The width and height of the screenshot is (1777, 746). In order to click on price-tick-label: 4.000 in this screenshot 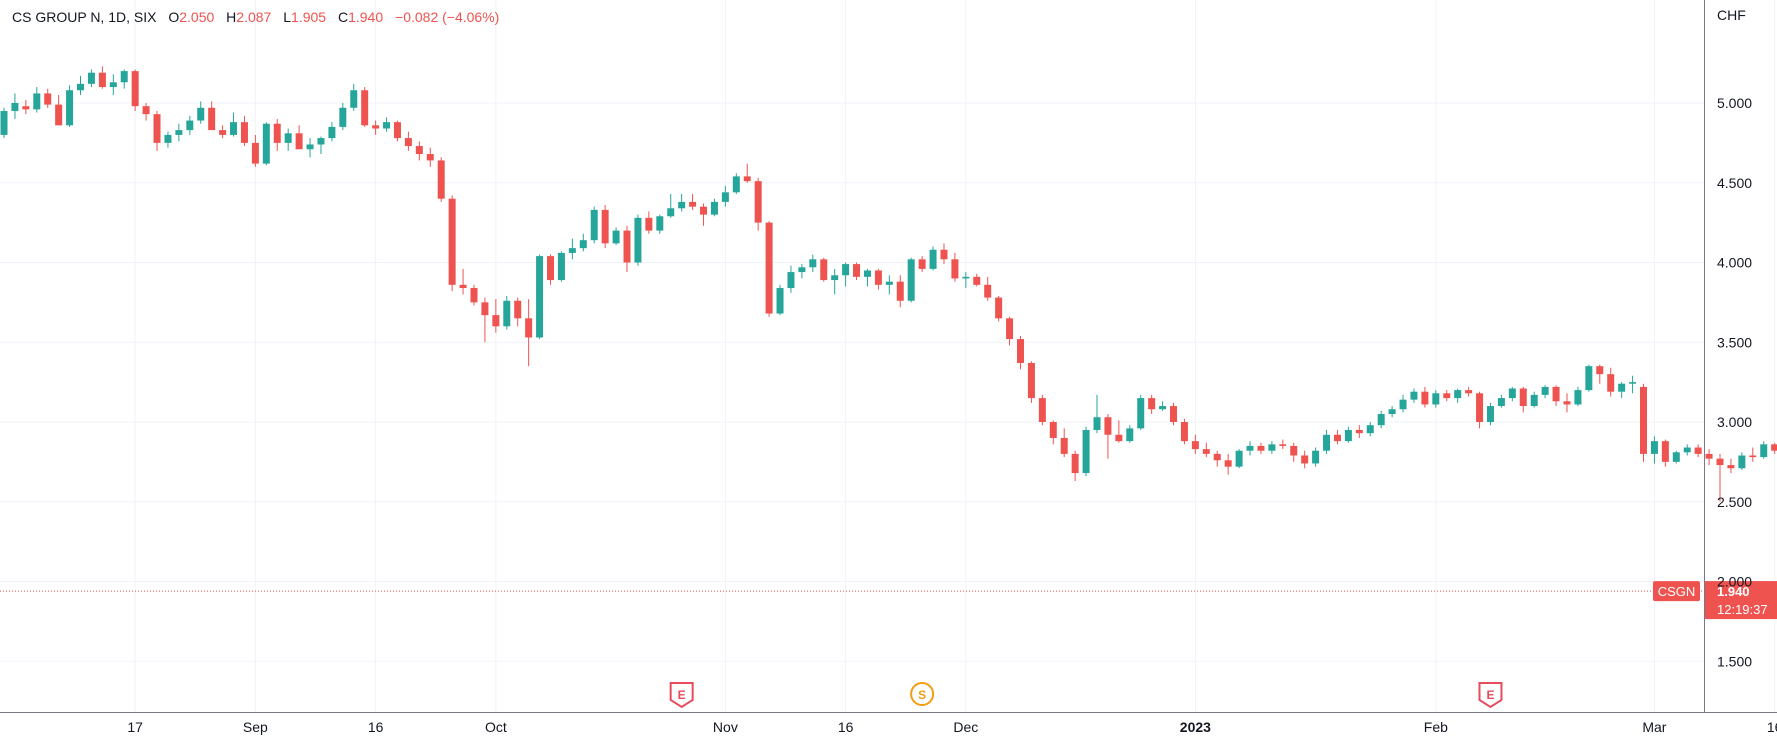, I will do `click(1734, 263)`.